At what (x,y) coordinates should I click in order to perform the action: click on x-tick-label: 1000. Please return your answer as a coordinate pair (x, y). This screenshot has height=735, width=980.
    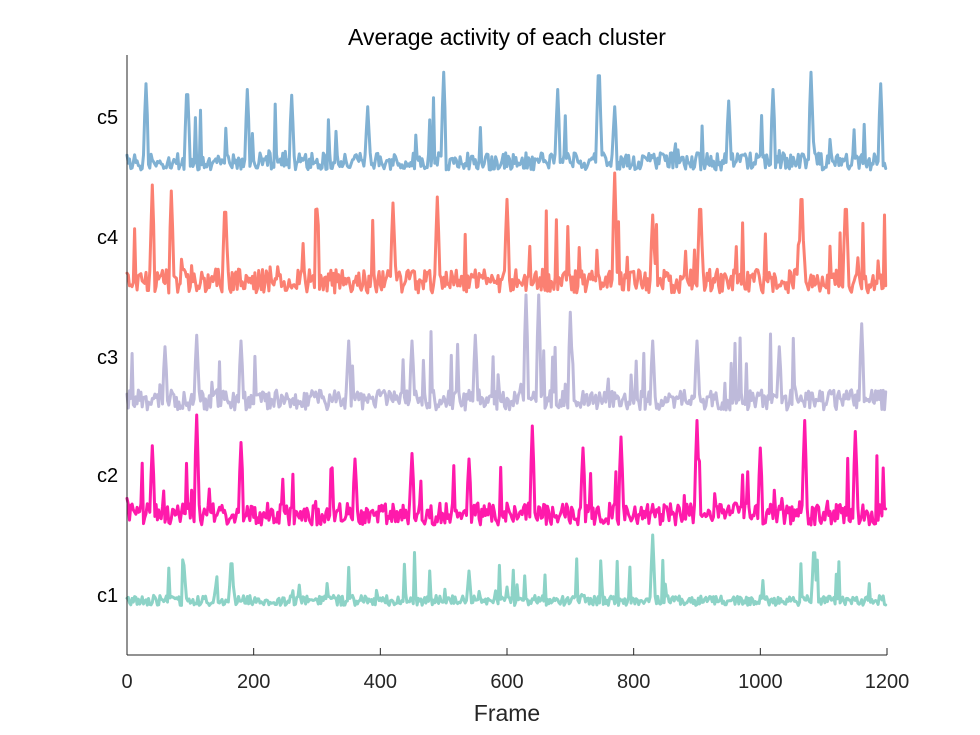
    Looking at the image, I should click on (760, 682).